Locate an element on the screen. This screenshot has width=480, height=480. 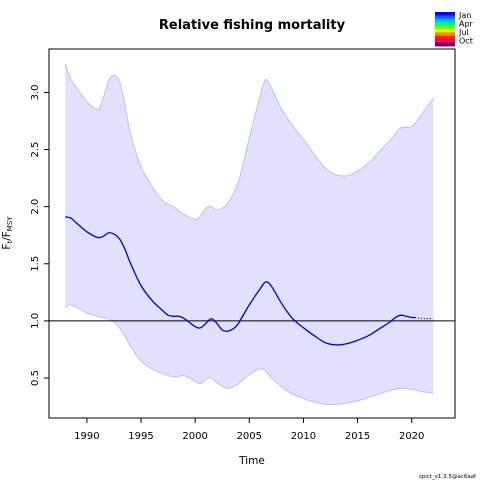
x-axis-title: Time is located at coordinates (251, 461).